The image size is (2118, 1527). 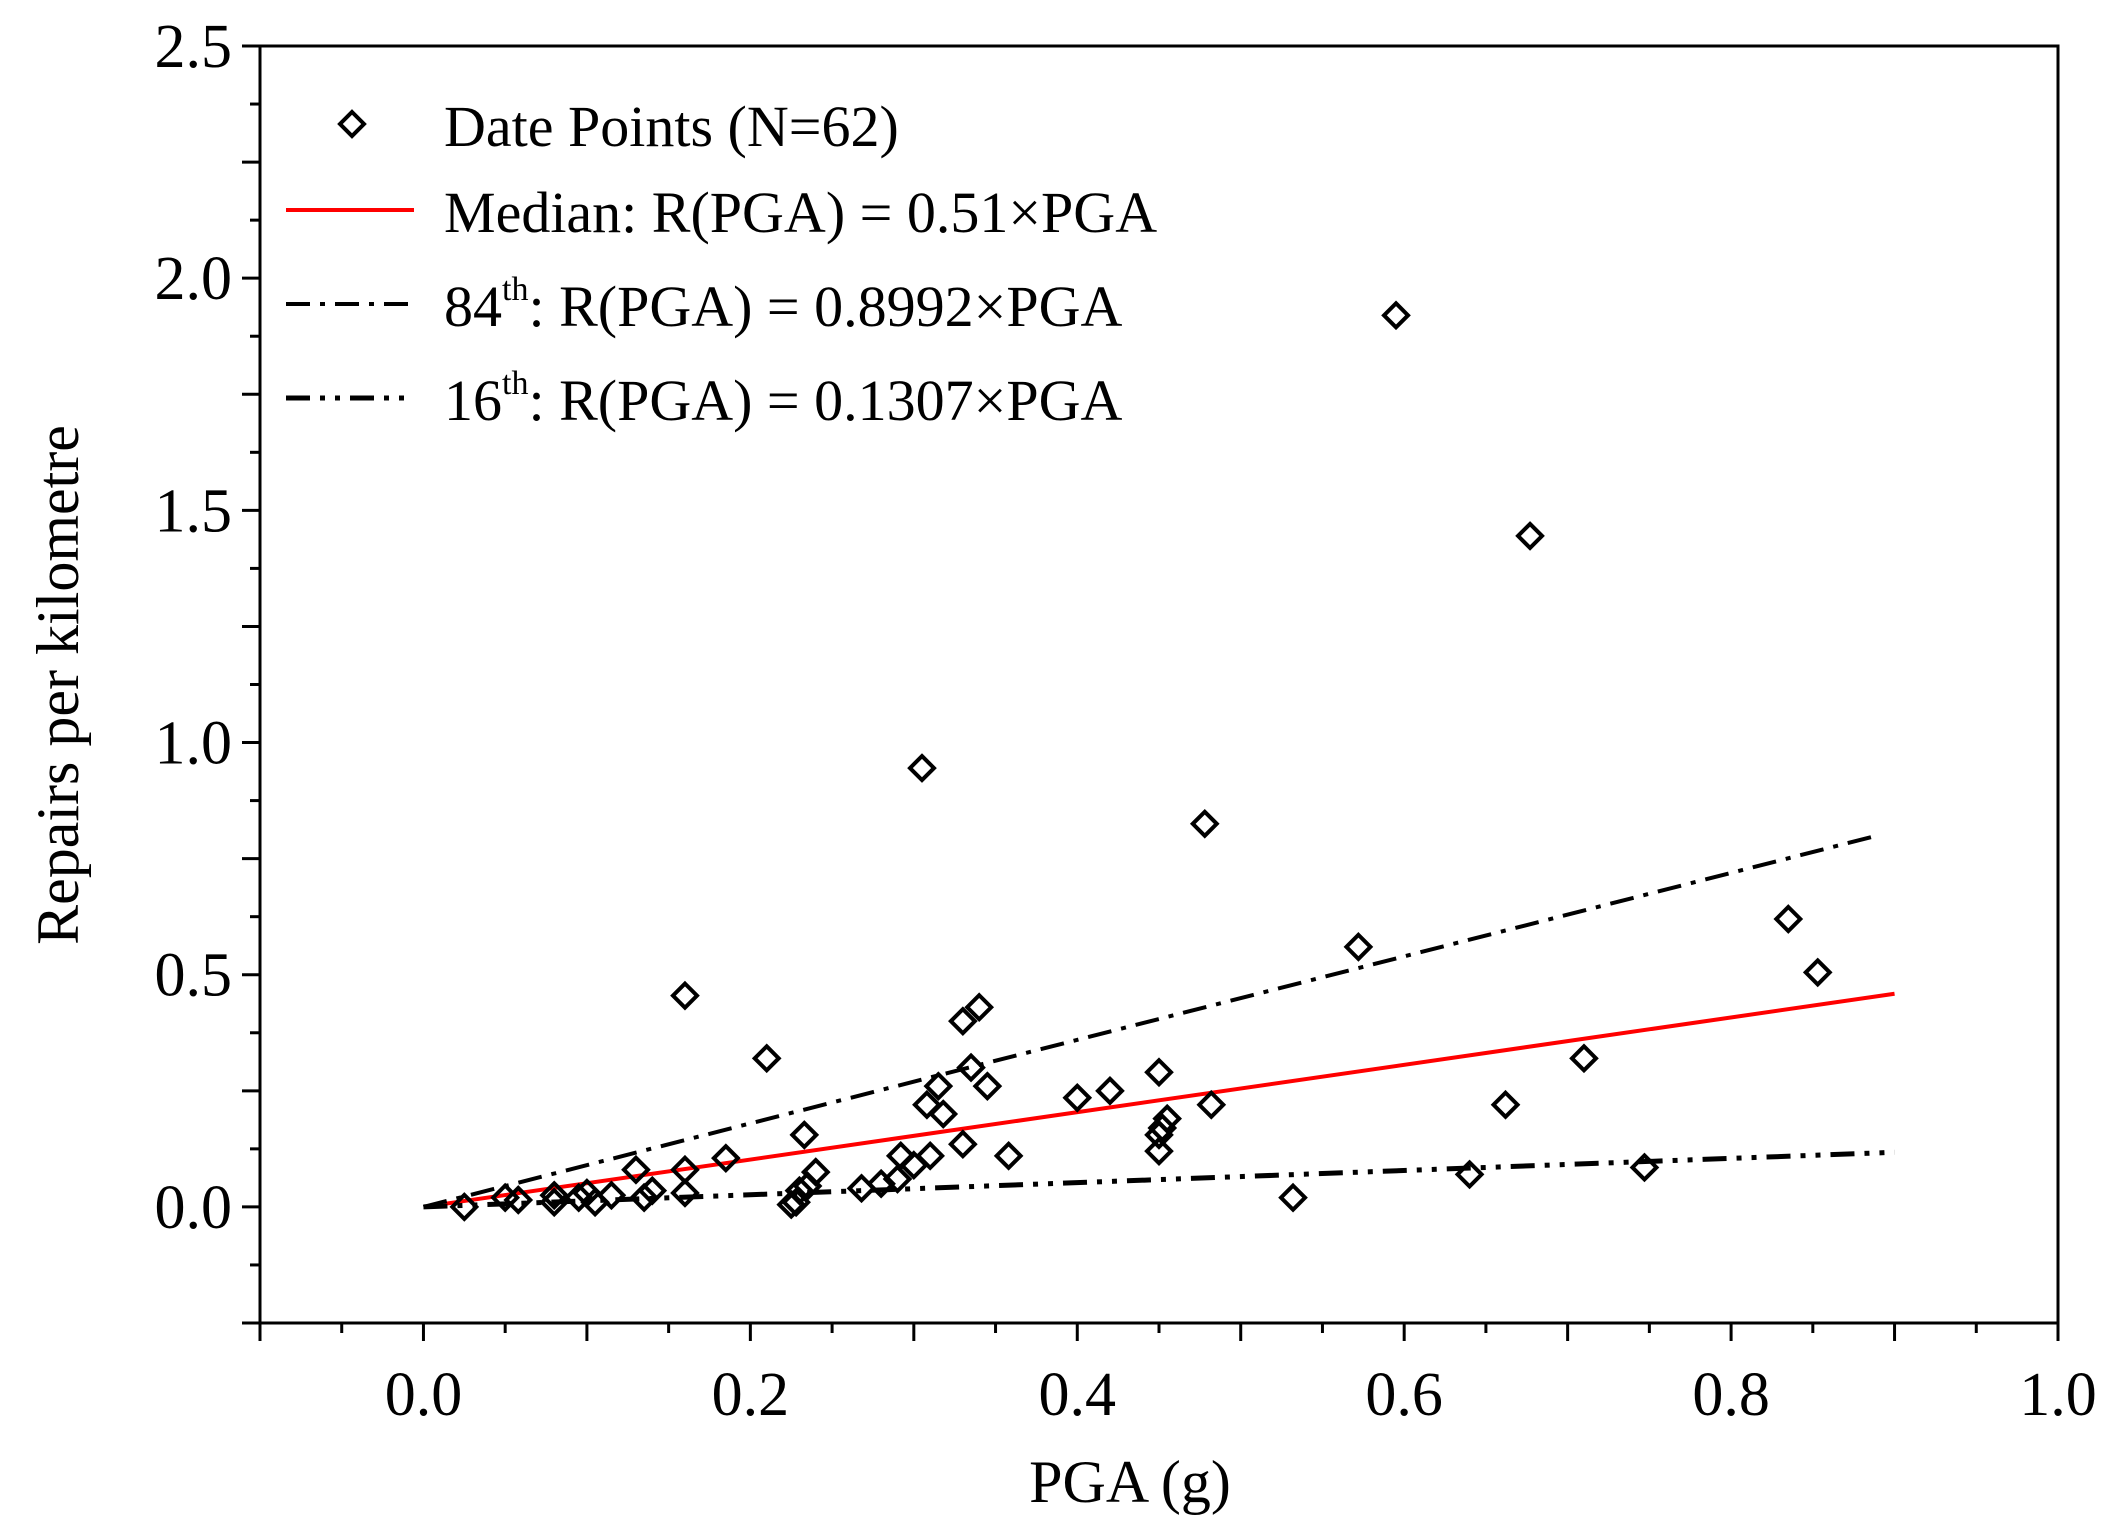 I want to click on fit-line-solid, so click(x=1169, y=1098).